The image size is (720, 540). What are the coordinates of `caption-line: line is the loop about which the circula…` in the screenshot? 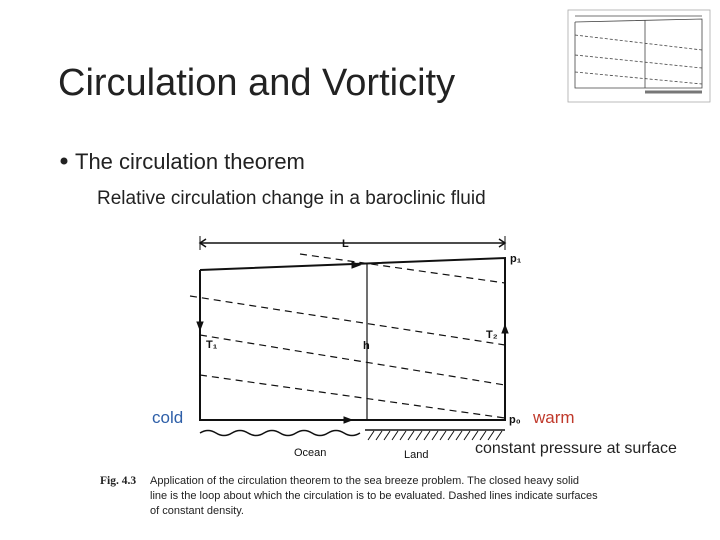 It's located at (374, 496).